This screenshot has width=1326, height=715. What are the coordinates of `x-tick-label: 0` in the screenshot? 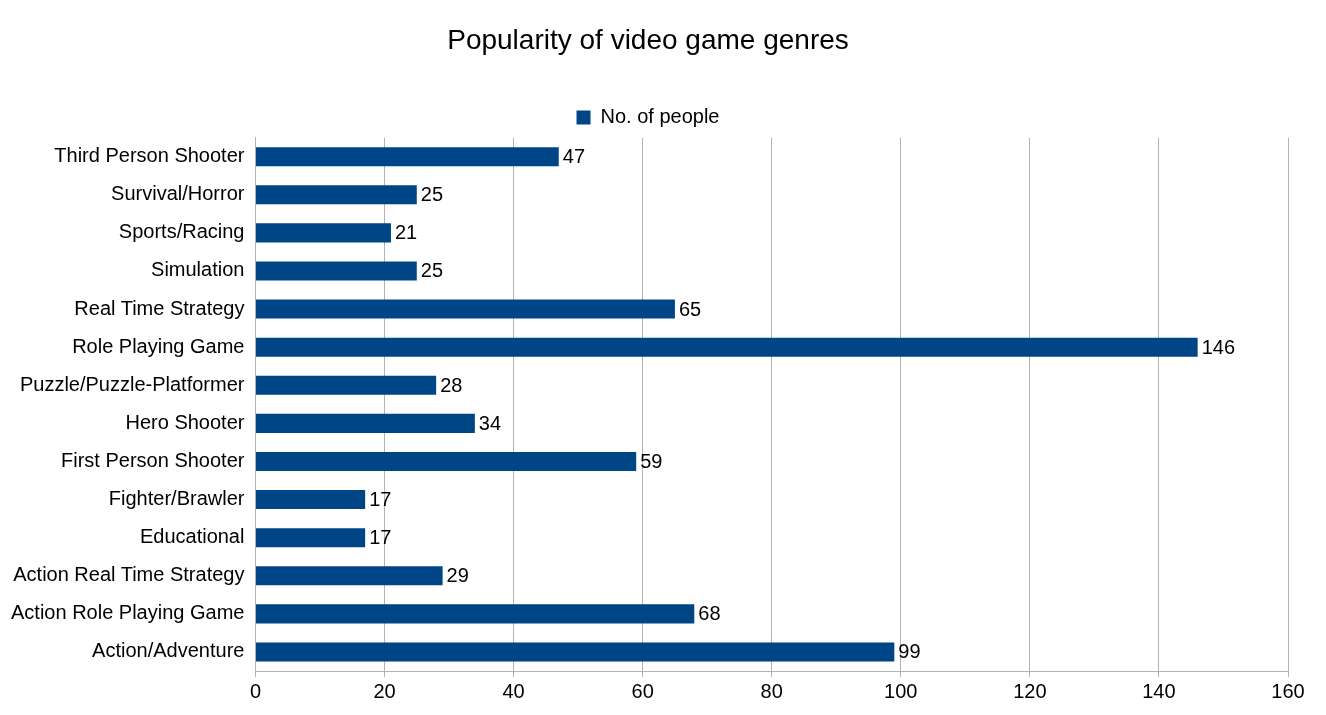 It's located at (255, 690).